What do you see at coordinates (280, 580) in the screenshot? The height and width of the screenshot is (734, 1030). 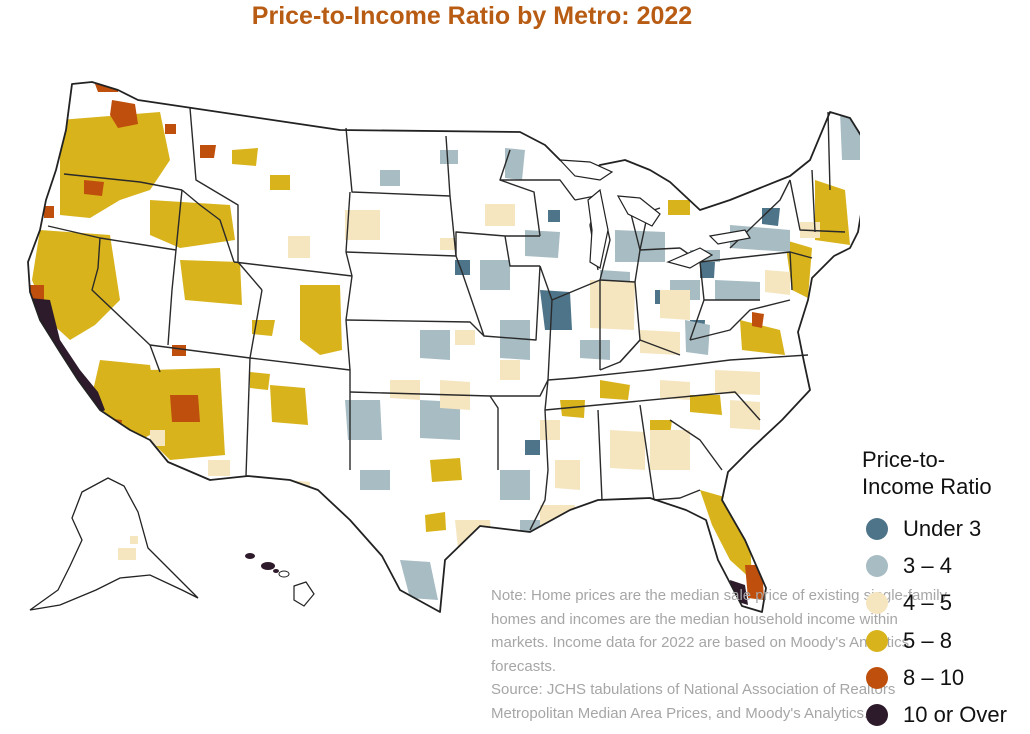 I see `hawaii-islands` at bounding box center [280, 580].